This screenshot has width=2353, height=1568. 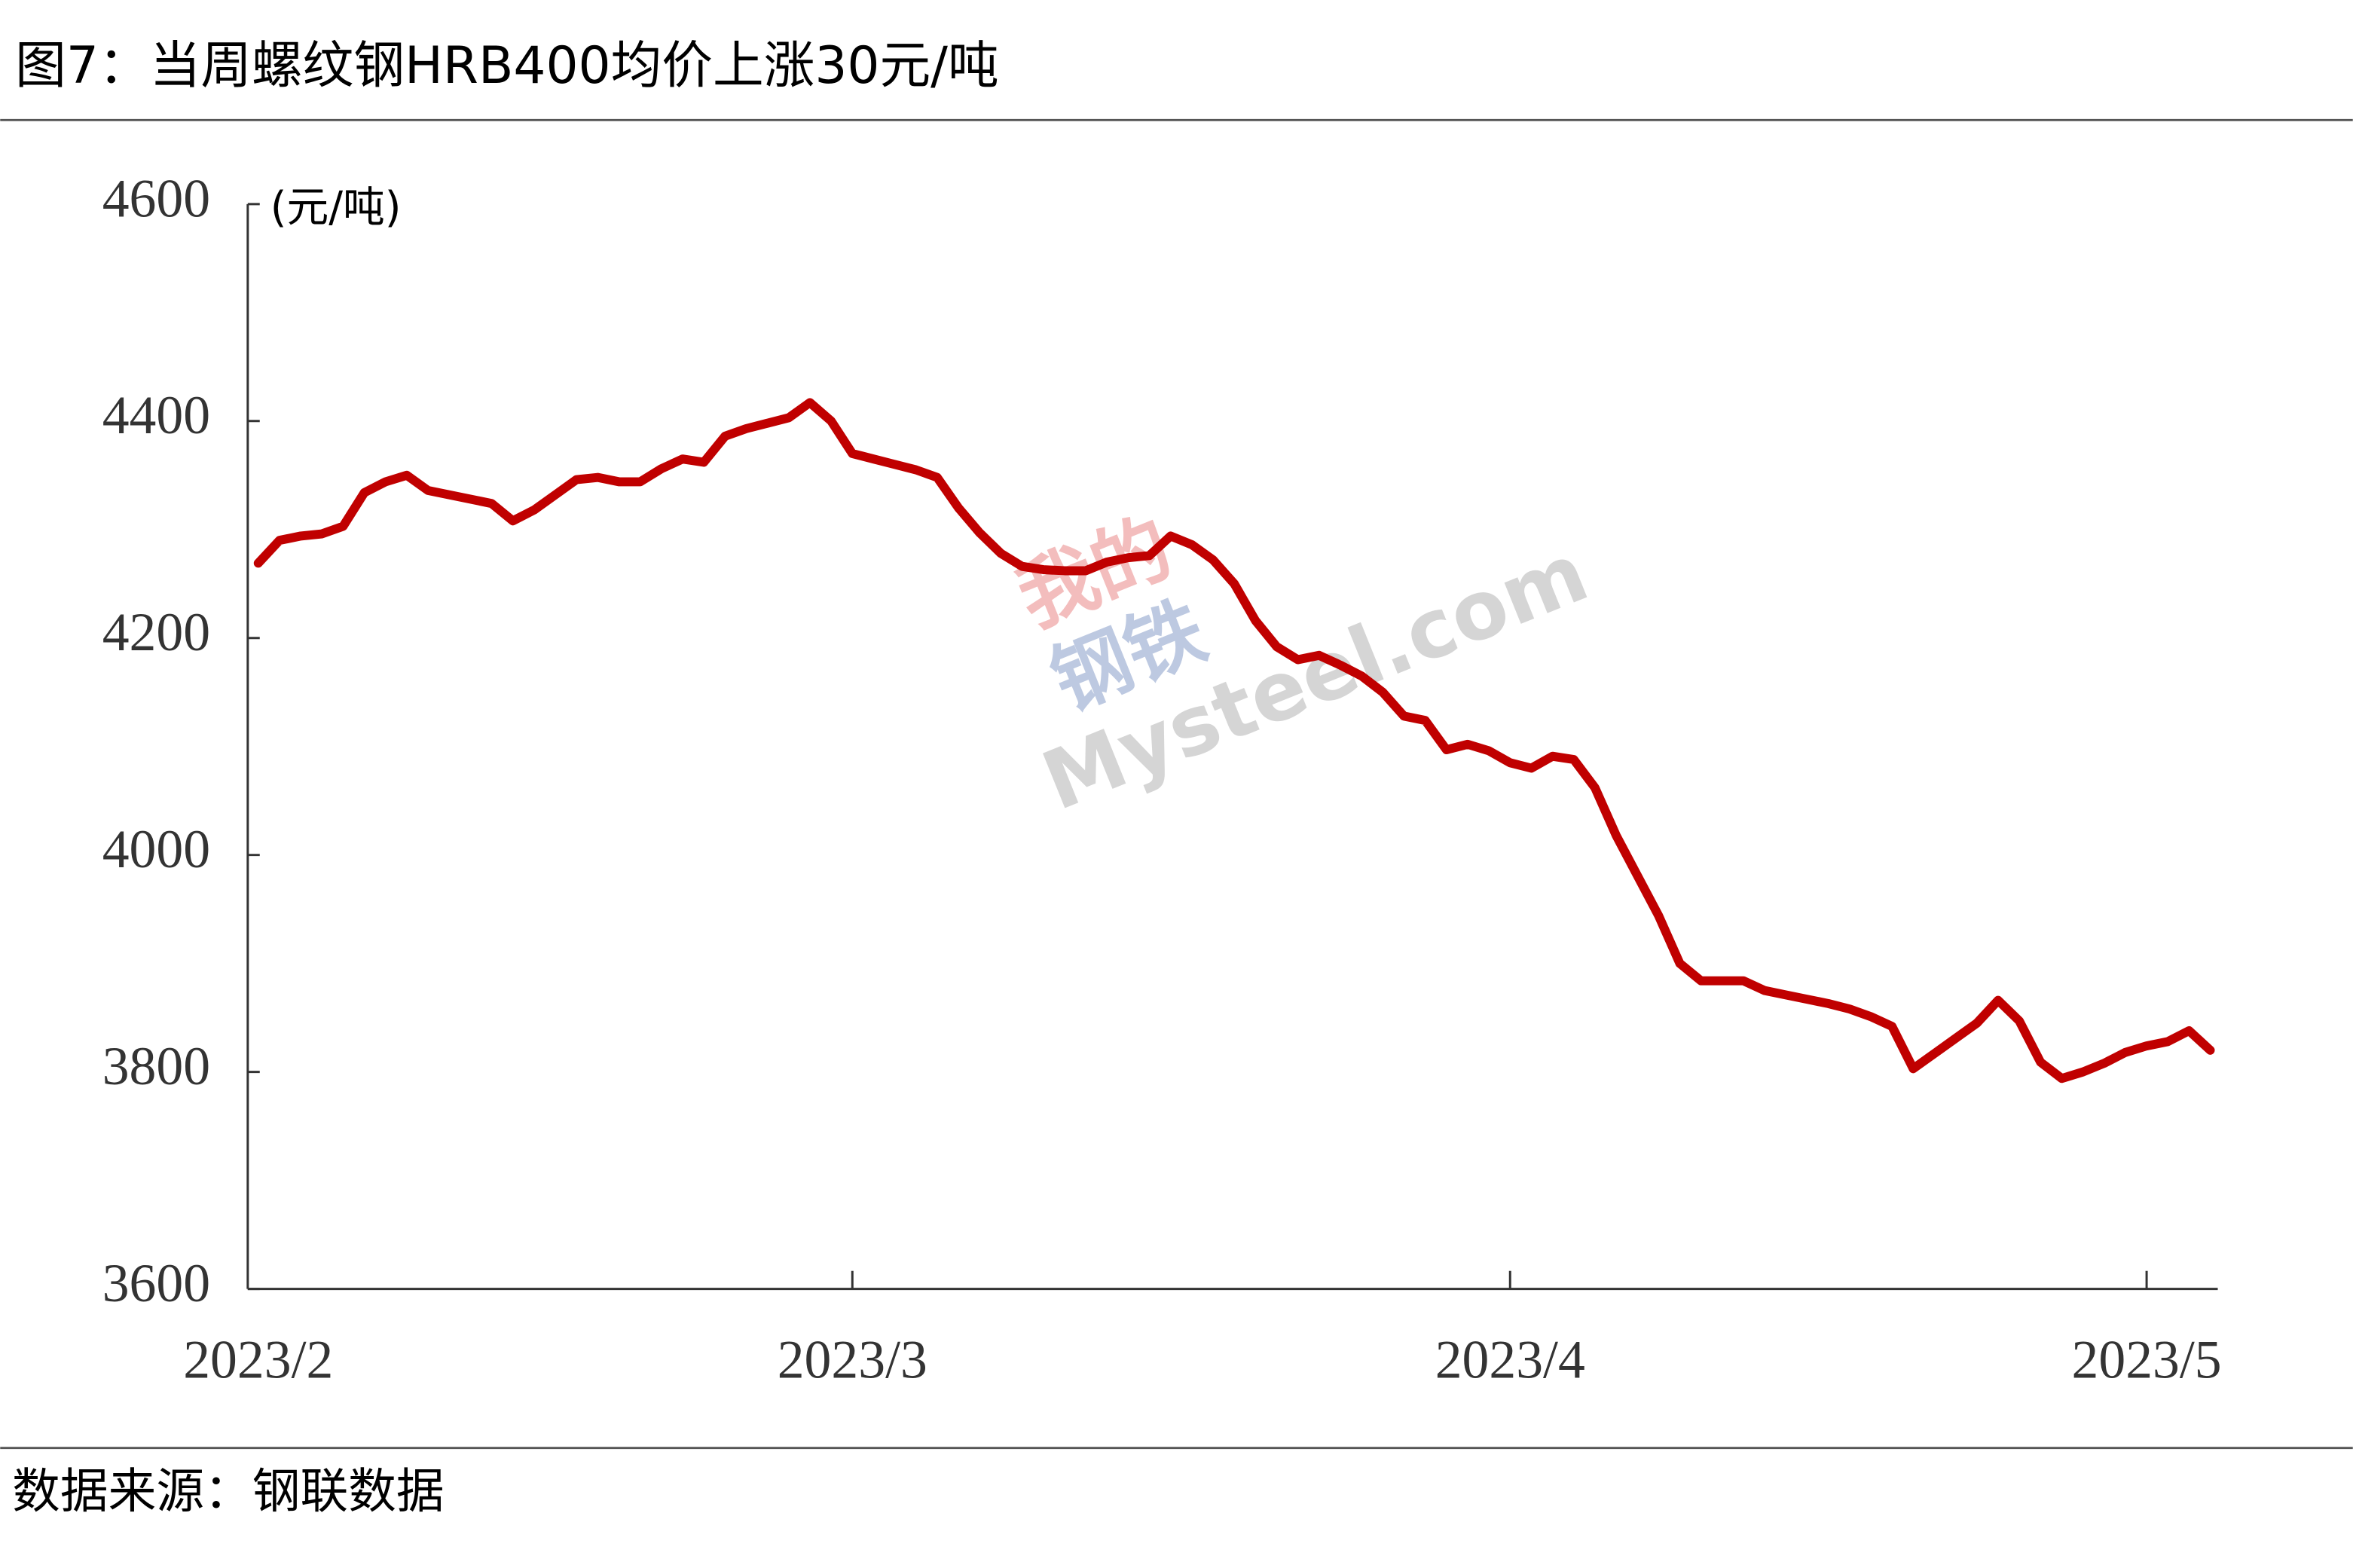 I want to click on x-tick-label: 2023/3, so click(x=852, y=1360).